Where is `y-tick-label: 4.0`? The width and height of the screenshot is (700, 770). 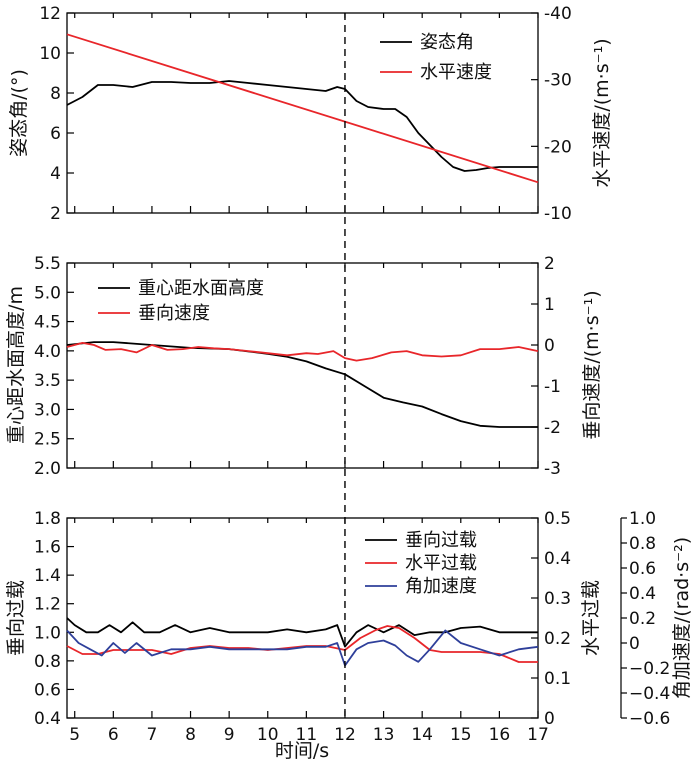
y-tick-label: 4.0 is located at coordinates (47, 352).